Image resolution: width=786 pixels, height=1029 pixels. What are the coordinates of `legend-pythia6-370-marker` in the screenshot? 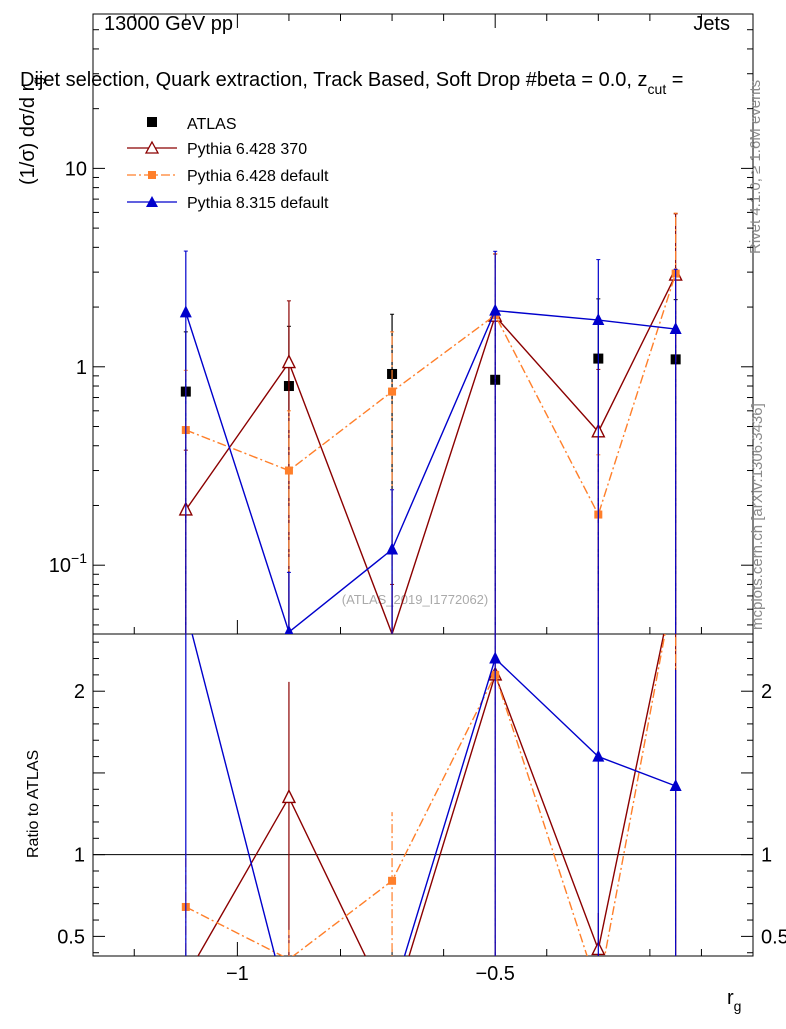 It's located at (152, 147).